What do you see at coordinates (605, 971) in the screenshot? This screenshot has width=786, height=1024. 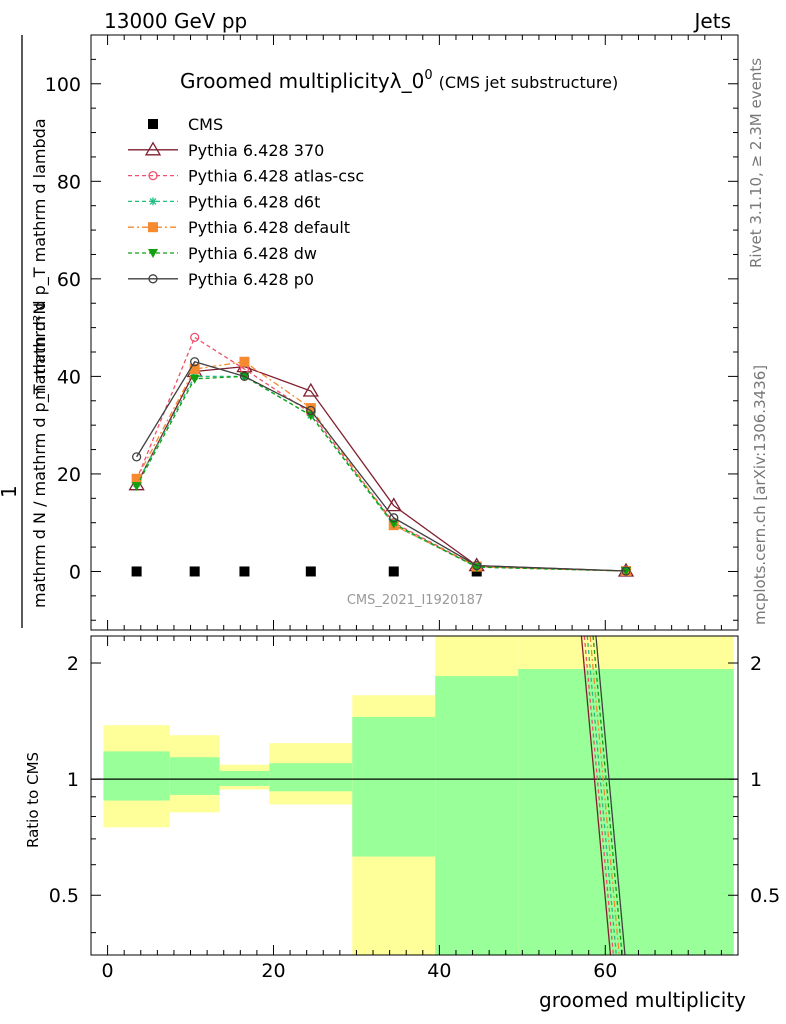 I see `x-tick-label: 60` at bounding box center [605, 971].